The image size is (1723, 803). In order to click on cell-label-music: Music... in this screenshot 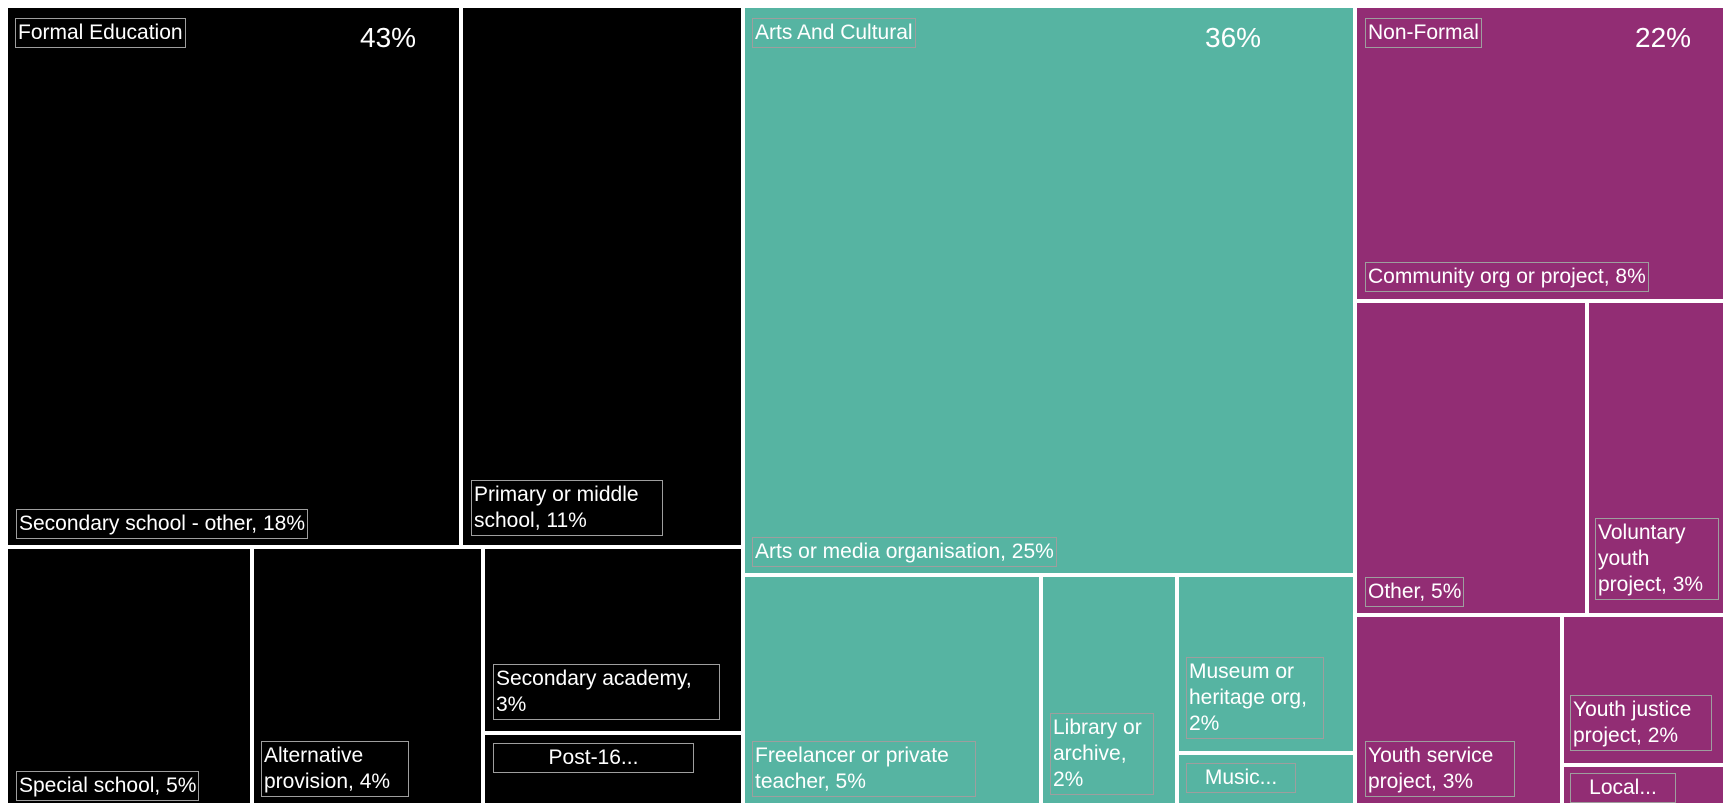, I will do `click(1241, 778)`.